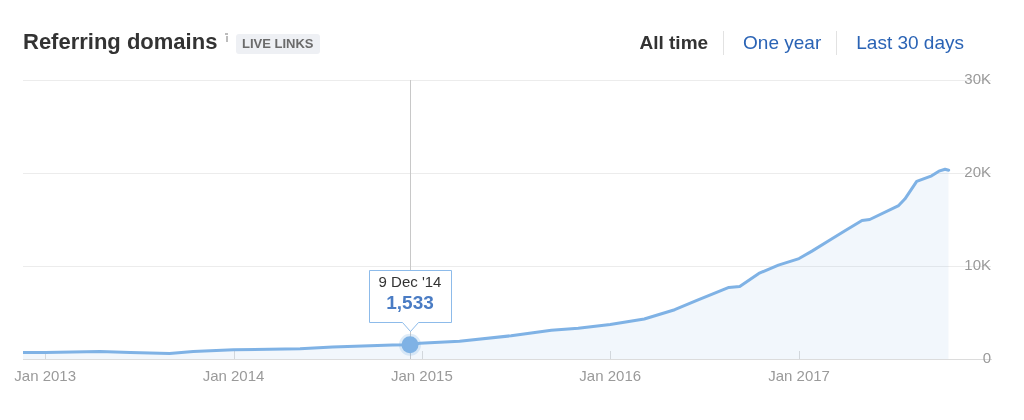 The image size is (1024, 420). I want to click on text: Last 30 days, so click(900, 43).